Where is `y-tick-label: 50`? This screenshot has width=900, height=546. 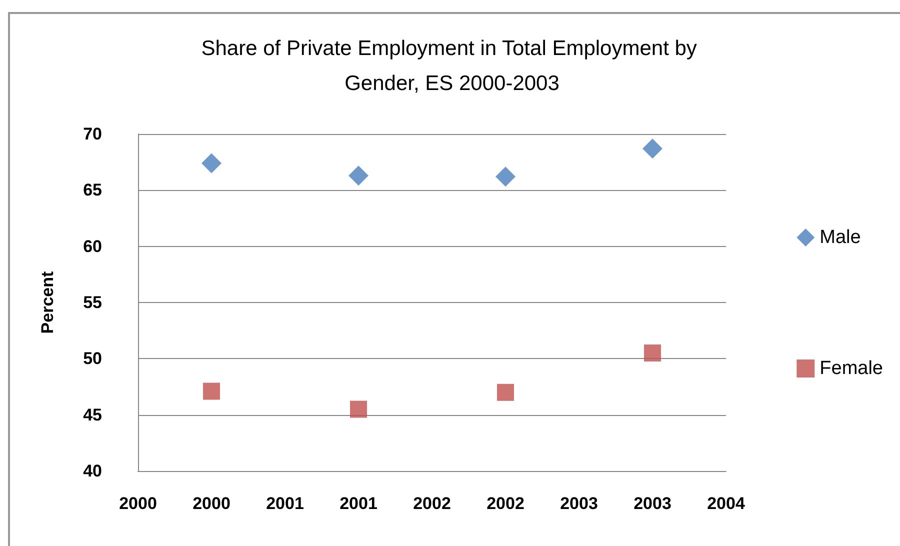
y-tick-label: 50 is located at coordinates (92, 358).